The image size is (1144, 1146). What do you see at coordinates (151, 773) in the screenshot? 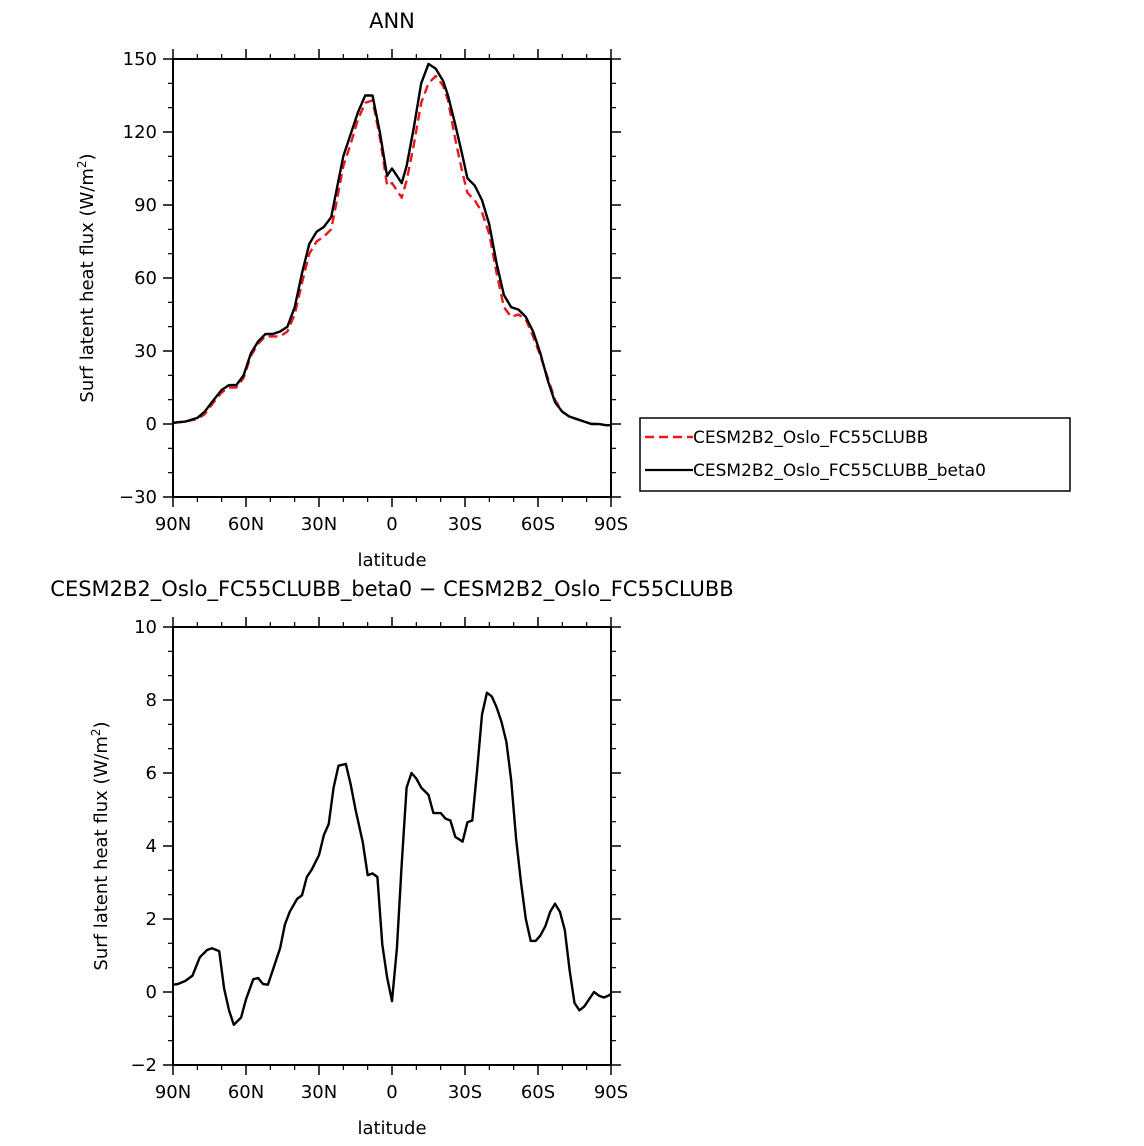
I see `y-tick-label: 6` at bounding box center [151, 773].